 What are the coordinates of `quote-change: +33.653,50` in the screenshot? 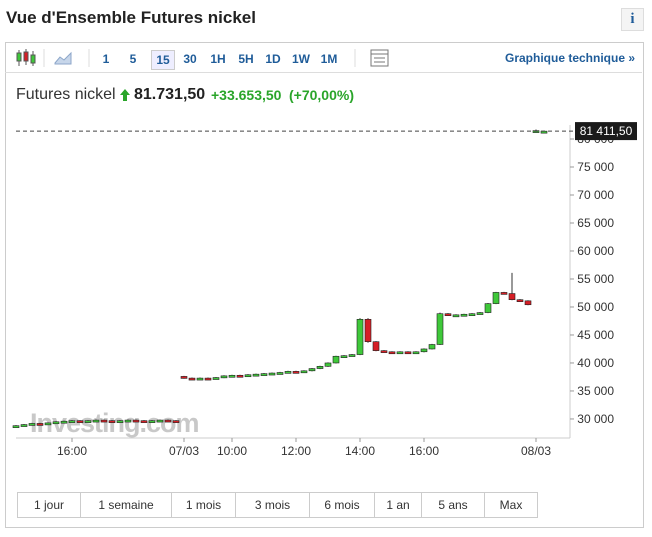 It's located at (246, 95).